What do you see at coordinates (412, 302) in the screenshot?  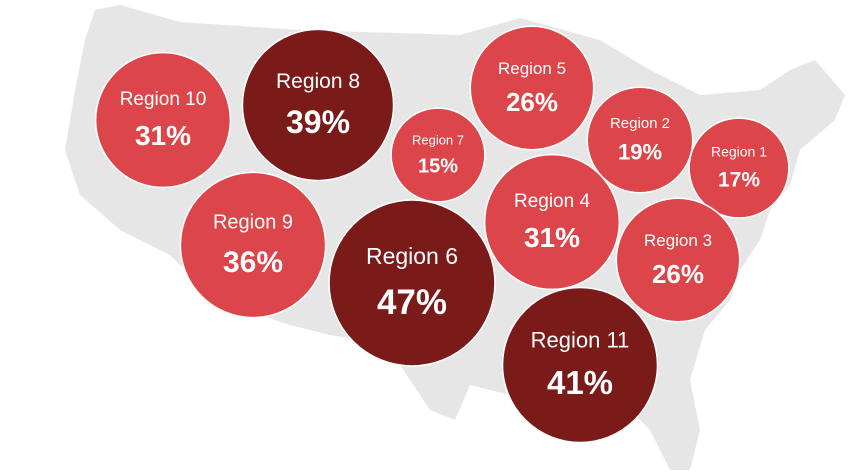 I see `region-value: 47%` at bounding box center [412, 302].